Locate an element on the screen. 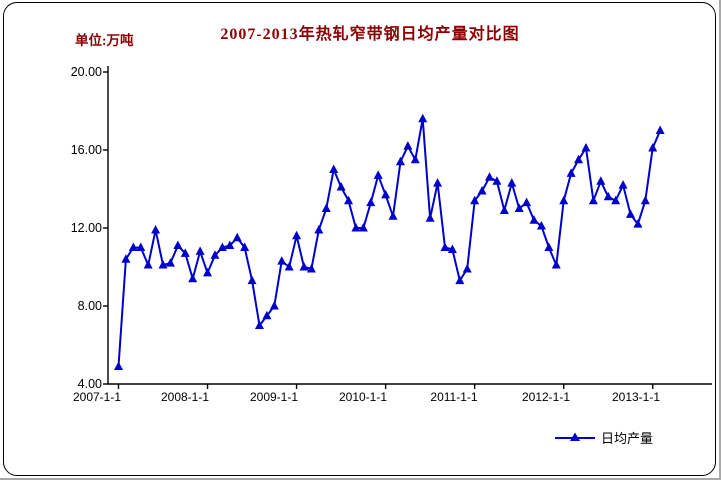  y-axis-tick-label: 4.00 is located at coordinates (89, 384).